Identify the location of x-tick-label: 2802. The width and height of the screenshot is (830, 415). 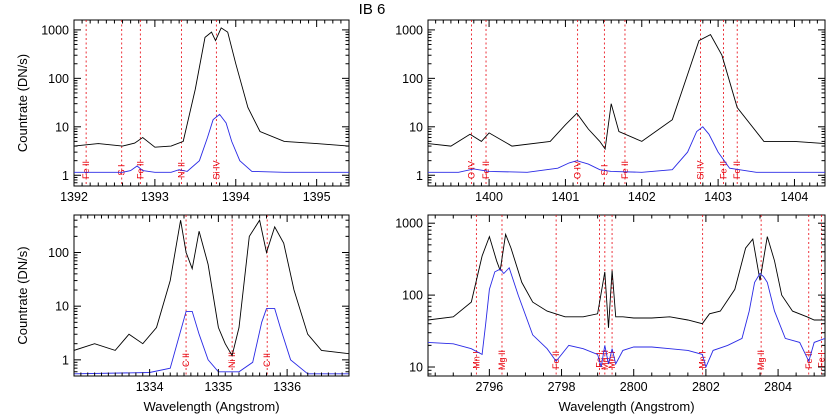
(706, 387).